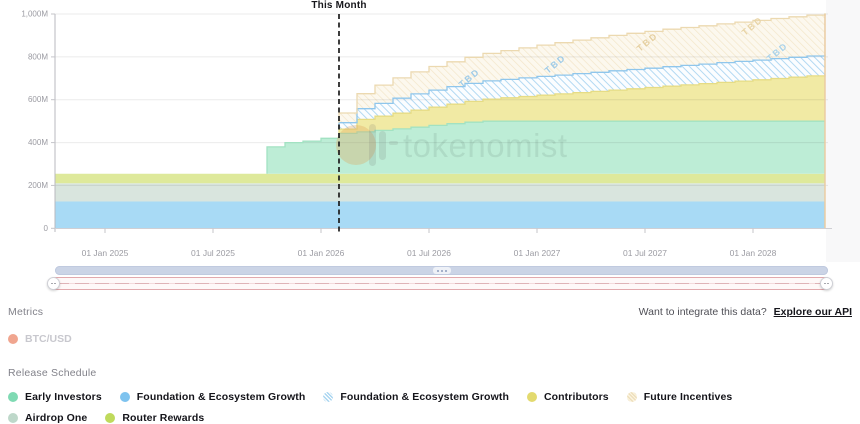  I want to click on metric-label: BTC/USD, so click(48, 339).